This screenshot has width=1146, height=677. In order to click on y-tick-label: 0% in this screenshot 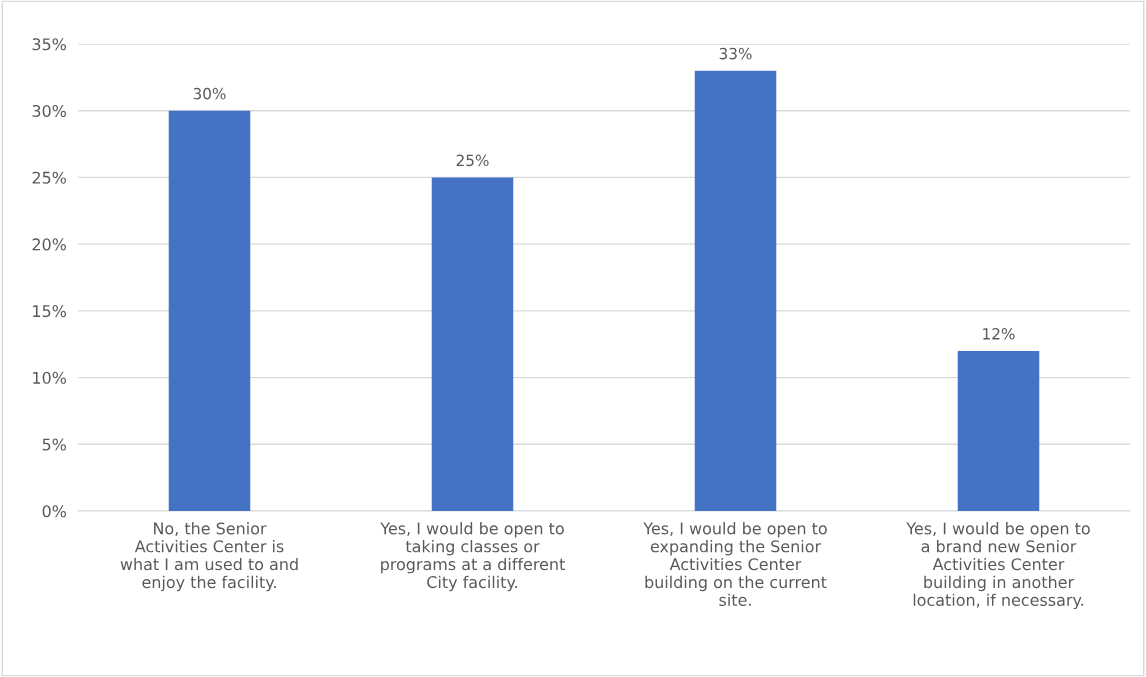, I will do `click(54, 511)`.